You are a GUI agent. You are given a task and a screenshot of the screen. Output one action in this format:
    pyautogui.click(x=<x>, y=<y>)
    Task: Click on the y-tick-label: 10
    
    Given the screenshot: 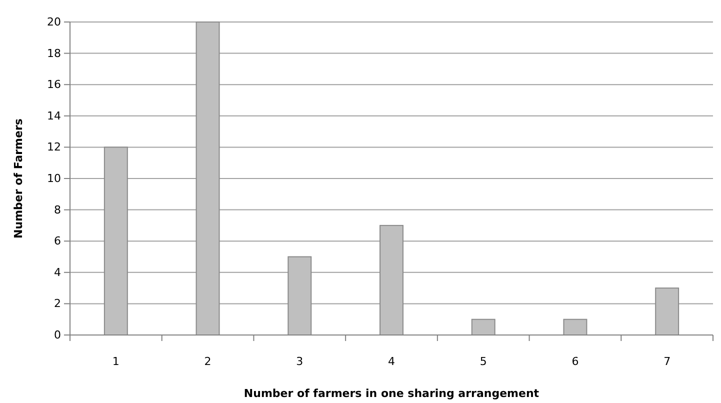 What is the action you would take?
    pyautogui.click(x=54, y=179)
    